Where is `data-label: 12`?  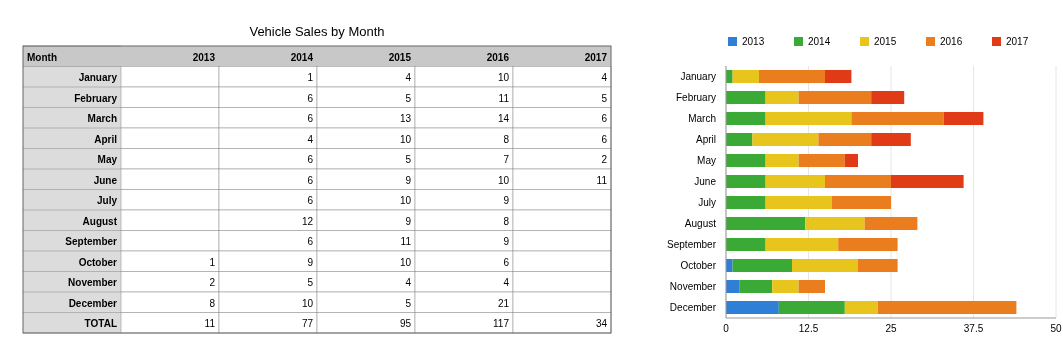 data-label: 12 is located at coordinates (307, 221).